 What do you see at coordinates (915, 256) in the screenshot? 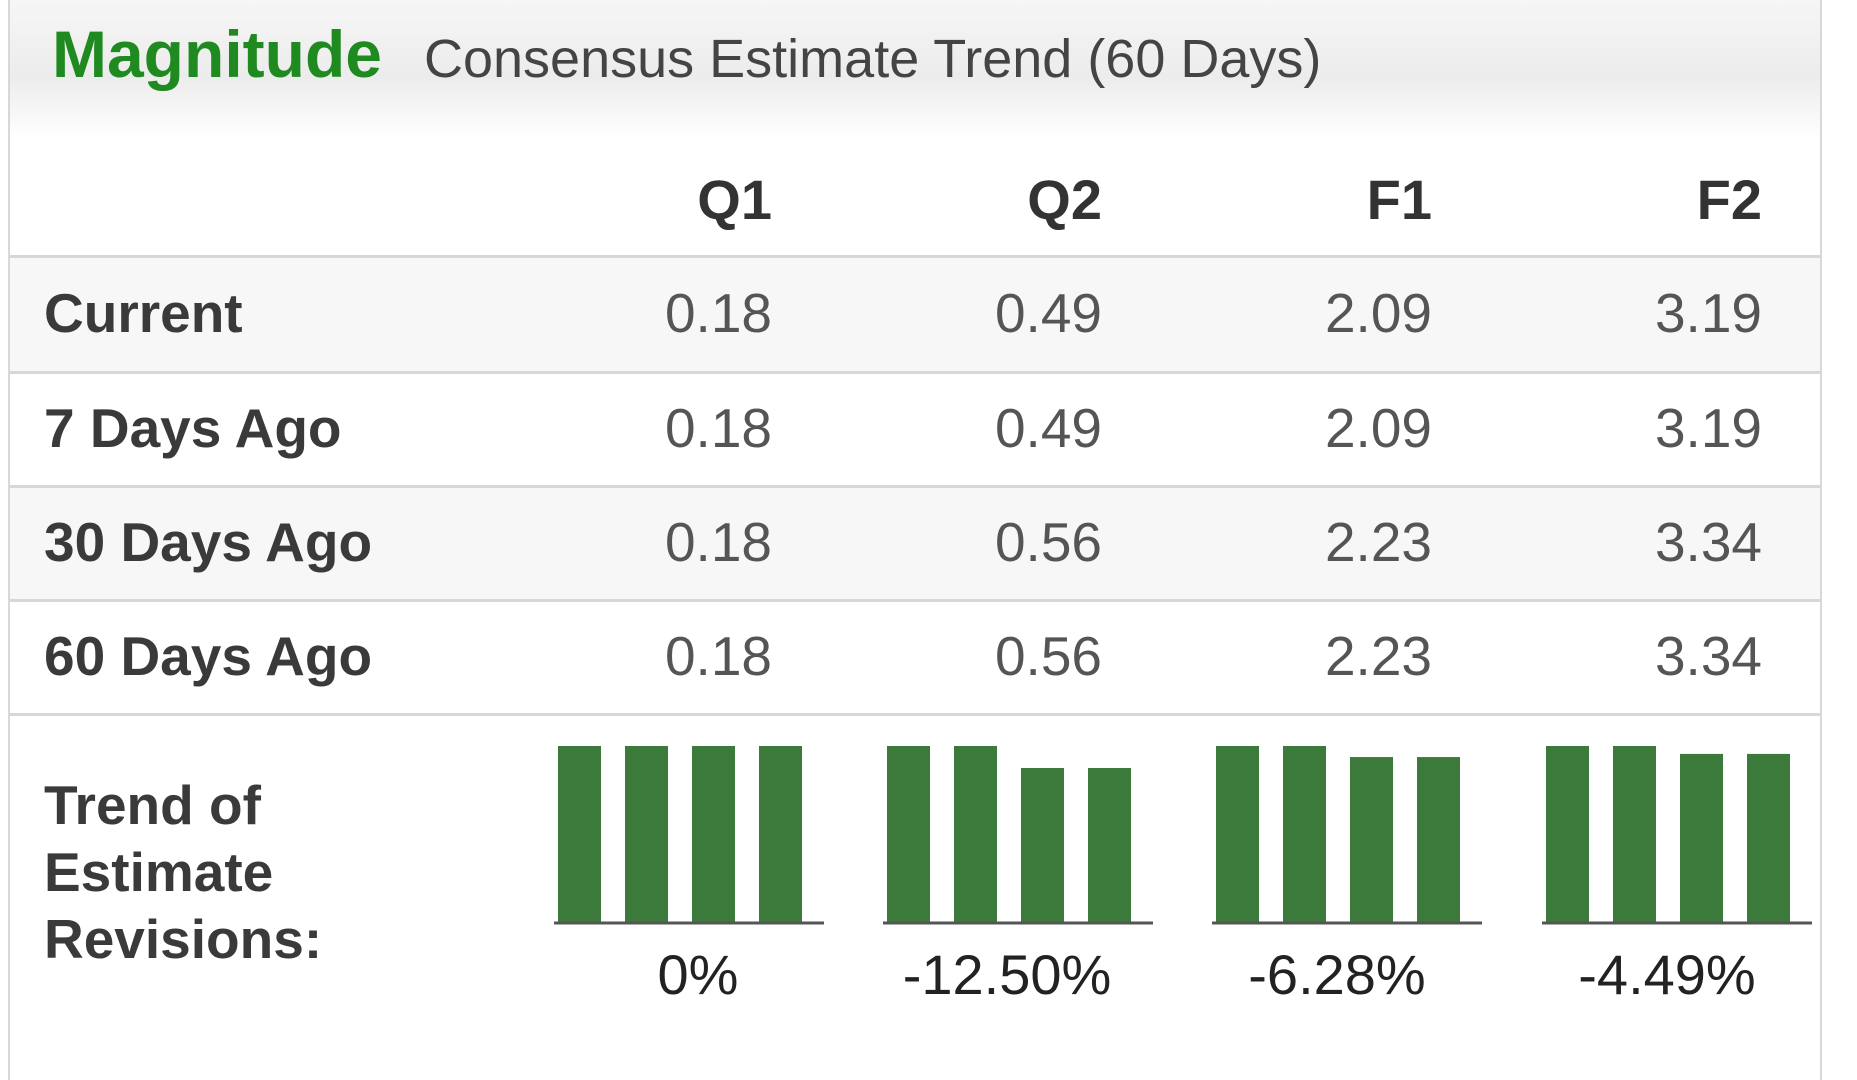
I see `divider-header` at bounding box center [915, 256].